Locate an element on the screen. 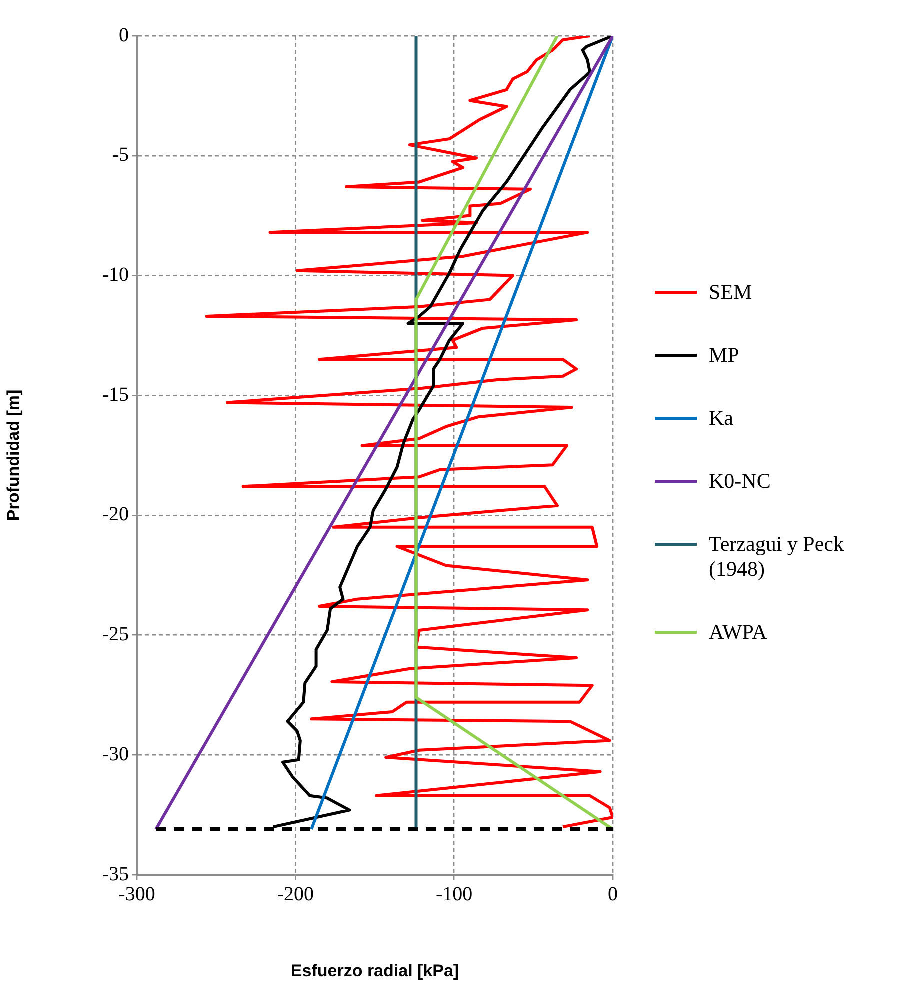 This screenshot has height=986, width=906. y-tick-label: 0 is located at coordinates (124, 35).